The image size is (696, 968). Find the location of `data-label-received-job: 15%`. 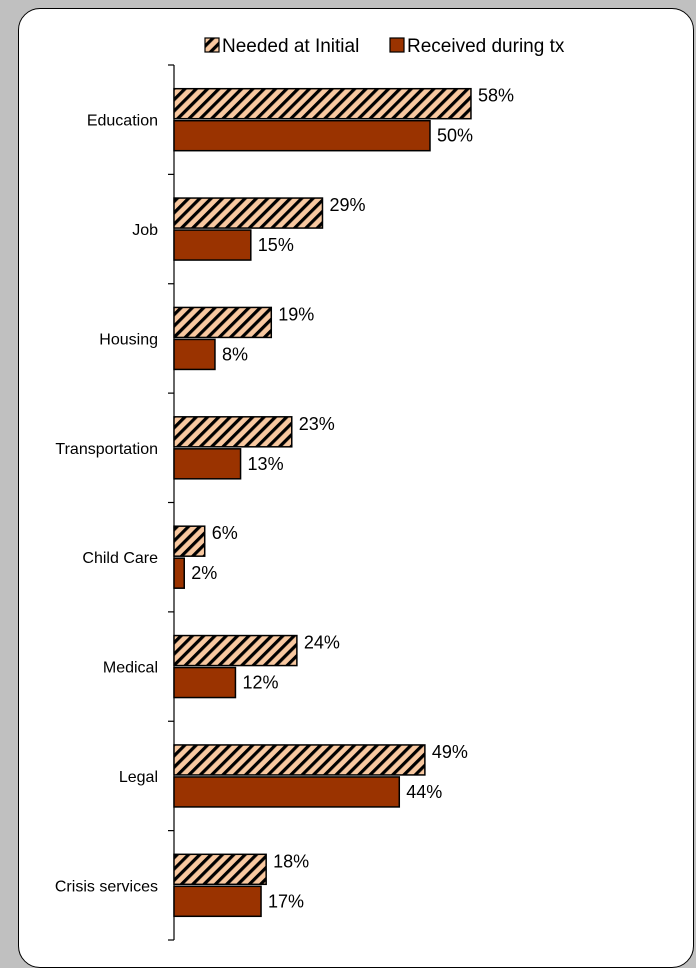

data-label-received-job: 15% is located at coordinates (276, 245).